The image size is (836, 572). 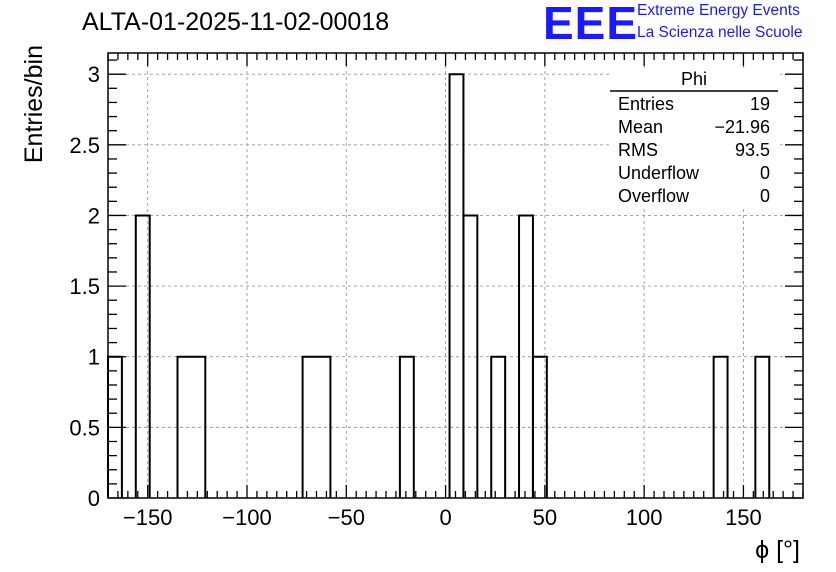 I want to click on stats-box-name: Phi, so click(x=694, y=79).